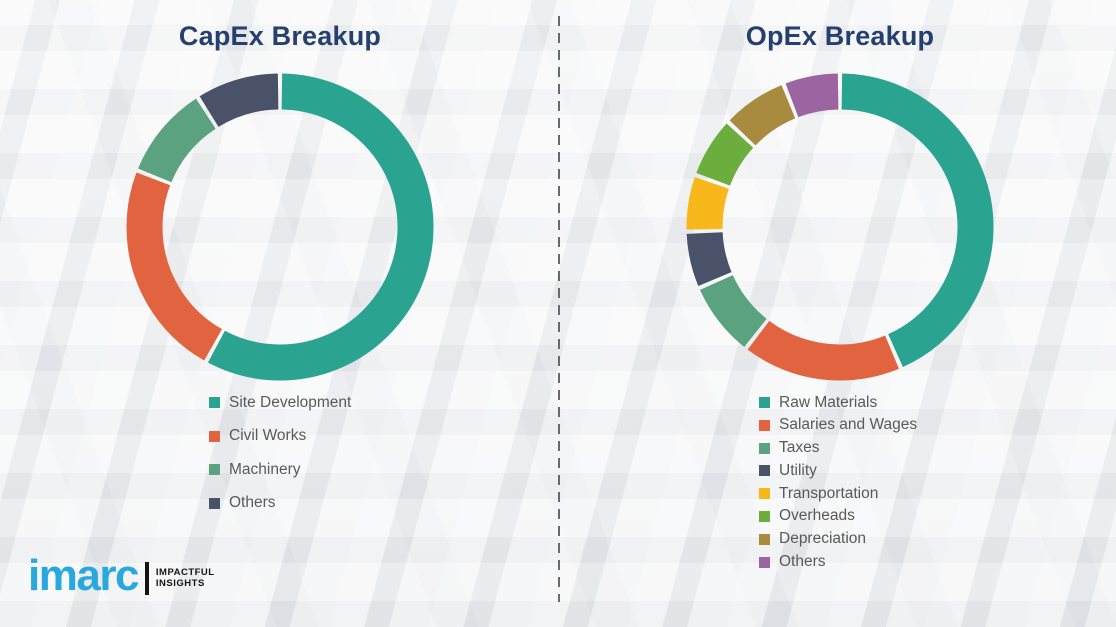 This screenshot has width=1116, height=627. I want to click on legend-label: Civil Works, so click(268, 435).